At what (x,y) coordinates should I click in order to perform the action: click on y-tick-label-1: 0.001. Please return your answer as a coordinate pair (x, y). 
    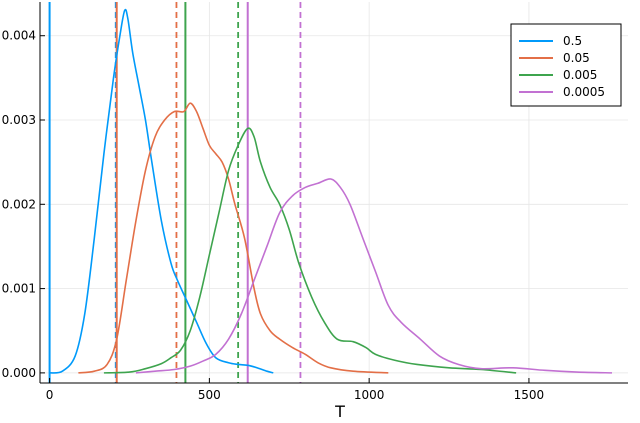
    Looking at the image, I should click on (19, 289).